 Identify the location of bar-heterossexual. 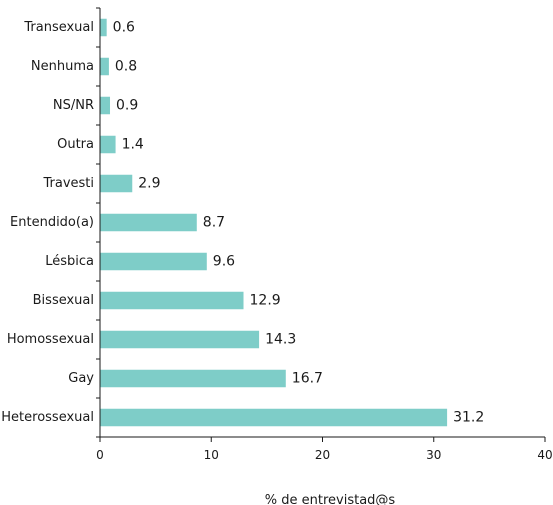
(274, 417).